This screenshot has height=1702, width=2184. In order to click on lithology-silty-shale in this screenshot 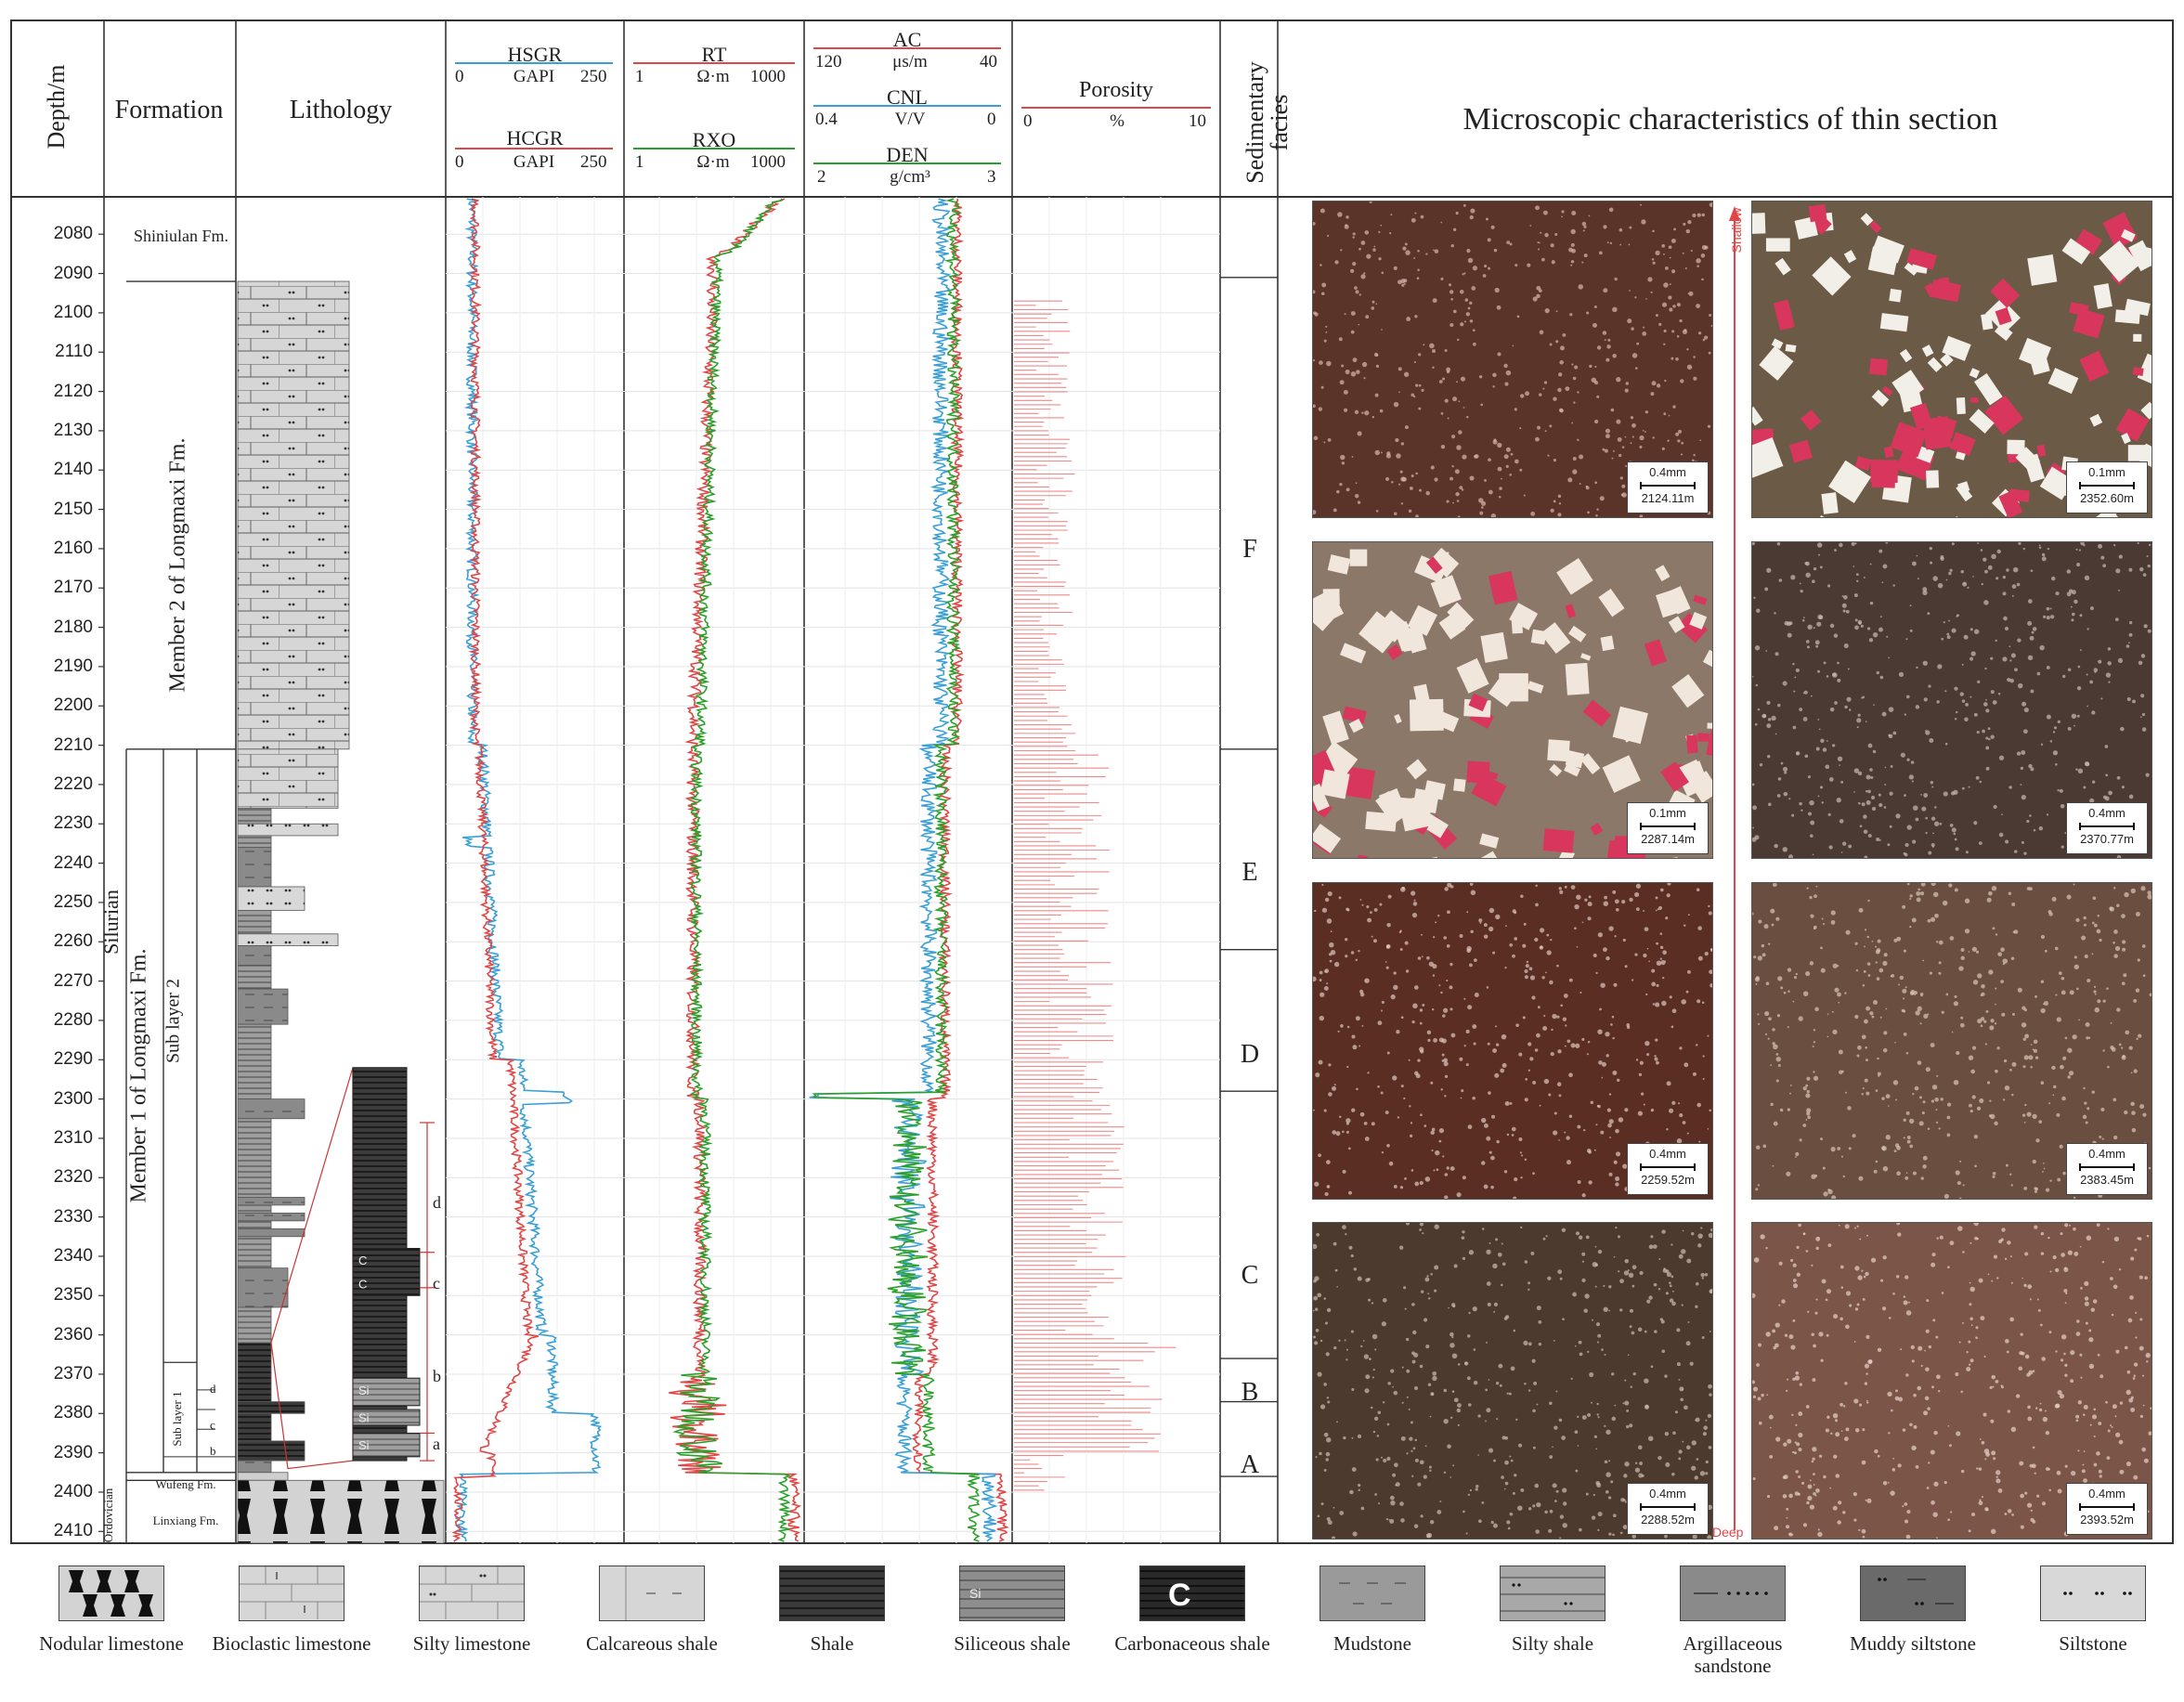, I will do `click(271, 1217)`.